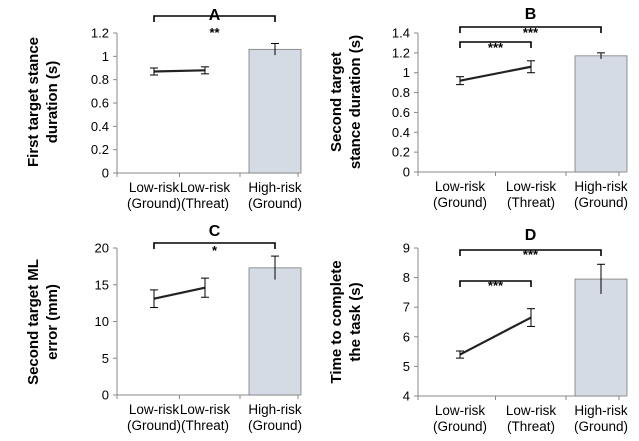 The image size is (639, 441). I want to click on y-axis-label: First target stance duration (s), so click(43, 102).